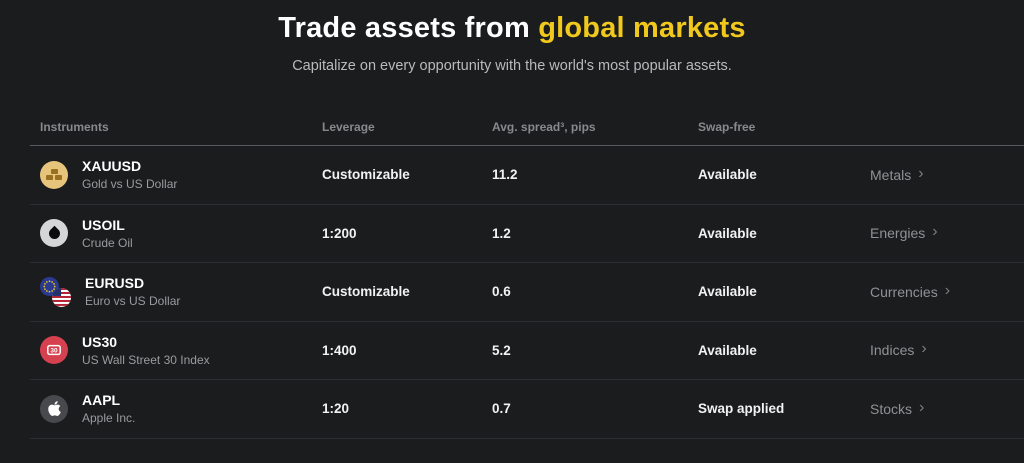 The height and width of the screenshot is (463, 1024). Describe the element at coordinates (947, 349) in the screenshot. I see `category-link-indices: Indices ›` at that location.